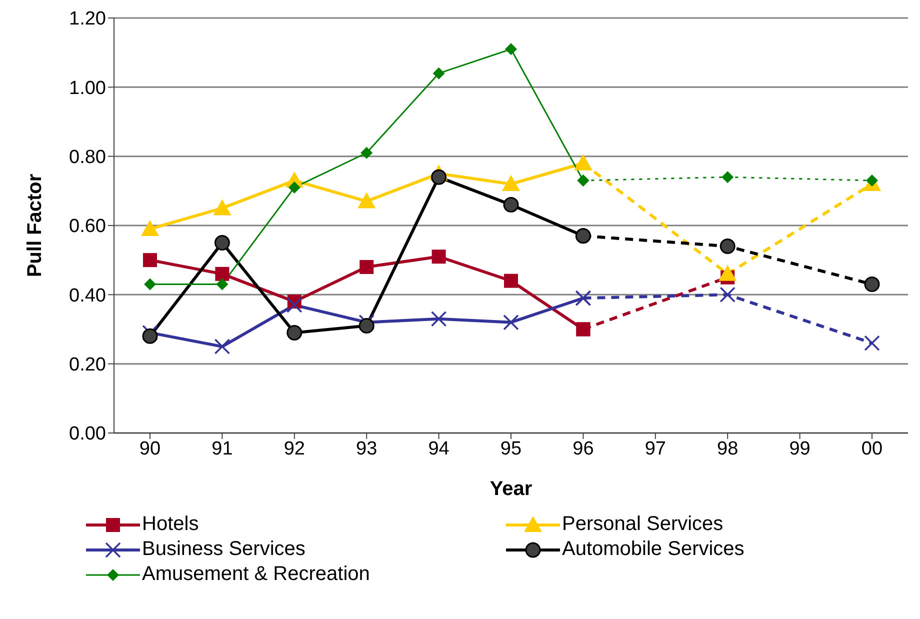  Describe the element at coordinates (87, 157) in the screenshot. I see `y-tick-label: 0.80` at that location.